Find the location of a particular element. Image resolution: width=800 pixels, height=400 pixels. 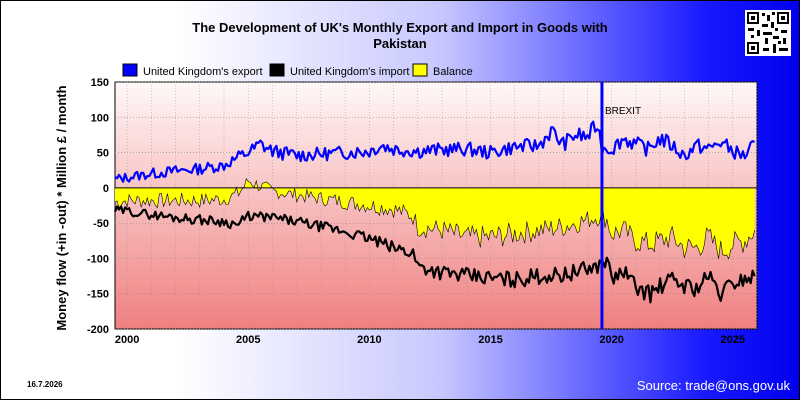

x-tick-label: 2010 is located at coordinates (369, 340).